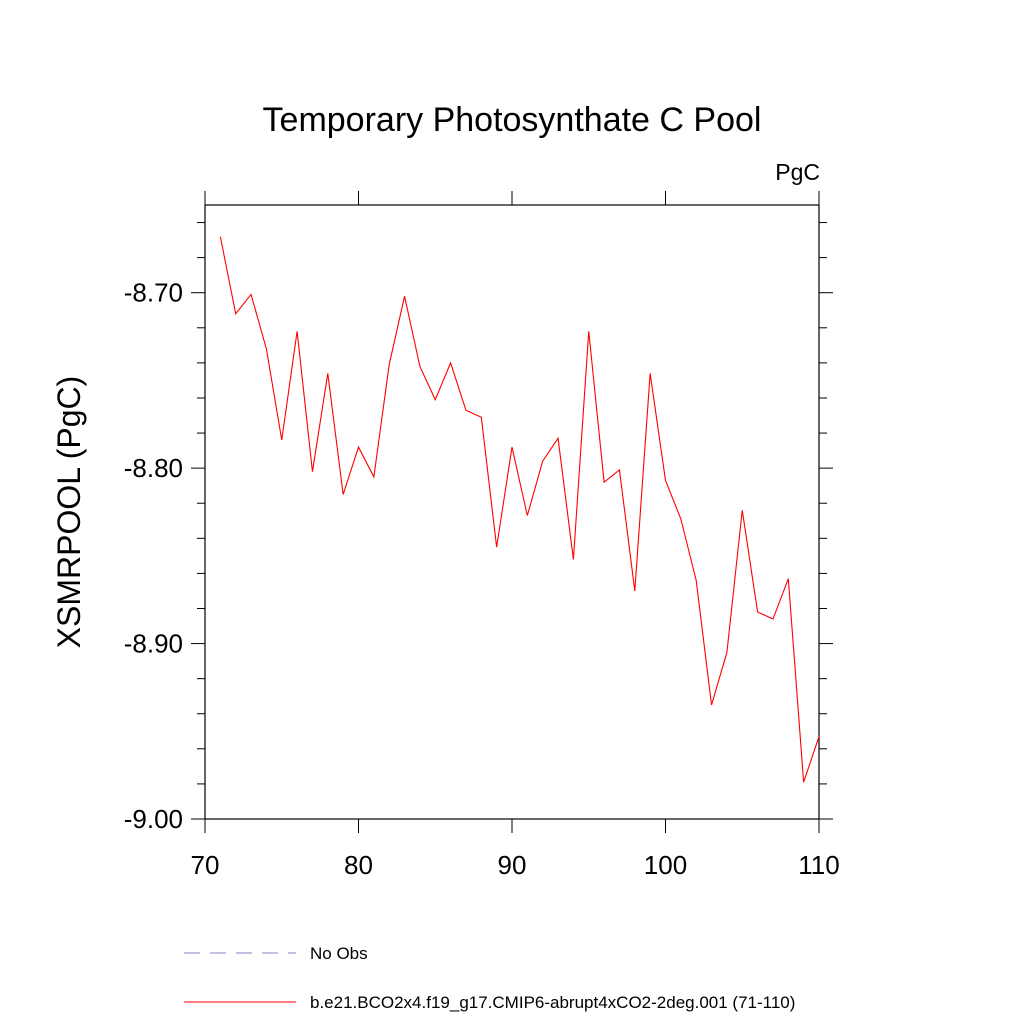 The height and width of the screenshot is (1024, 1024). What do you see at coordinates (69, 512) in the screenshot?
I see `y-axis-label: XSMRPOOL (PgC)` at bounding box center [69, 512].